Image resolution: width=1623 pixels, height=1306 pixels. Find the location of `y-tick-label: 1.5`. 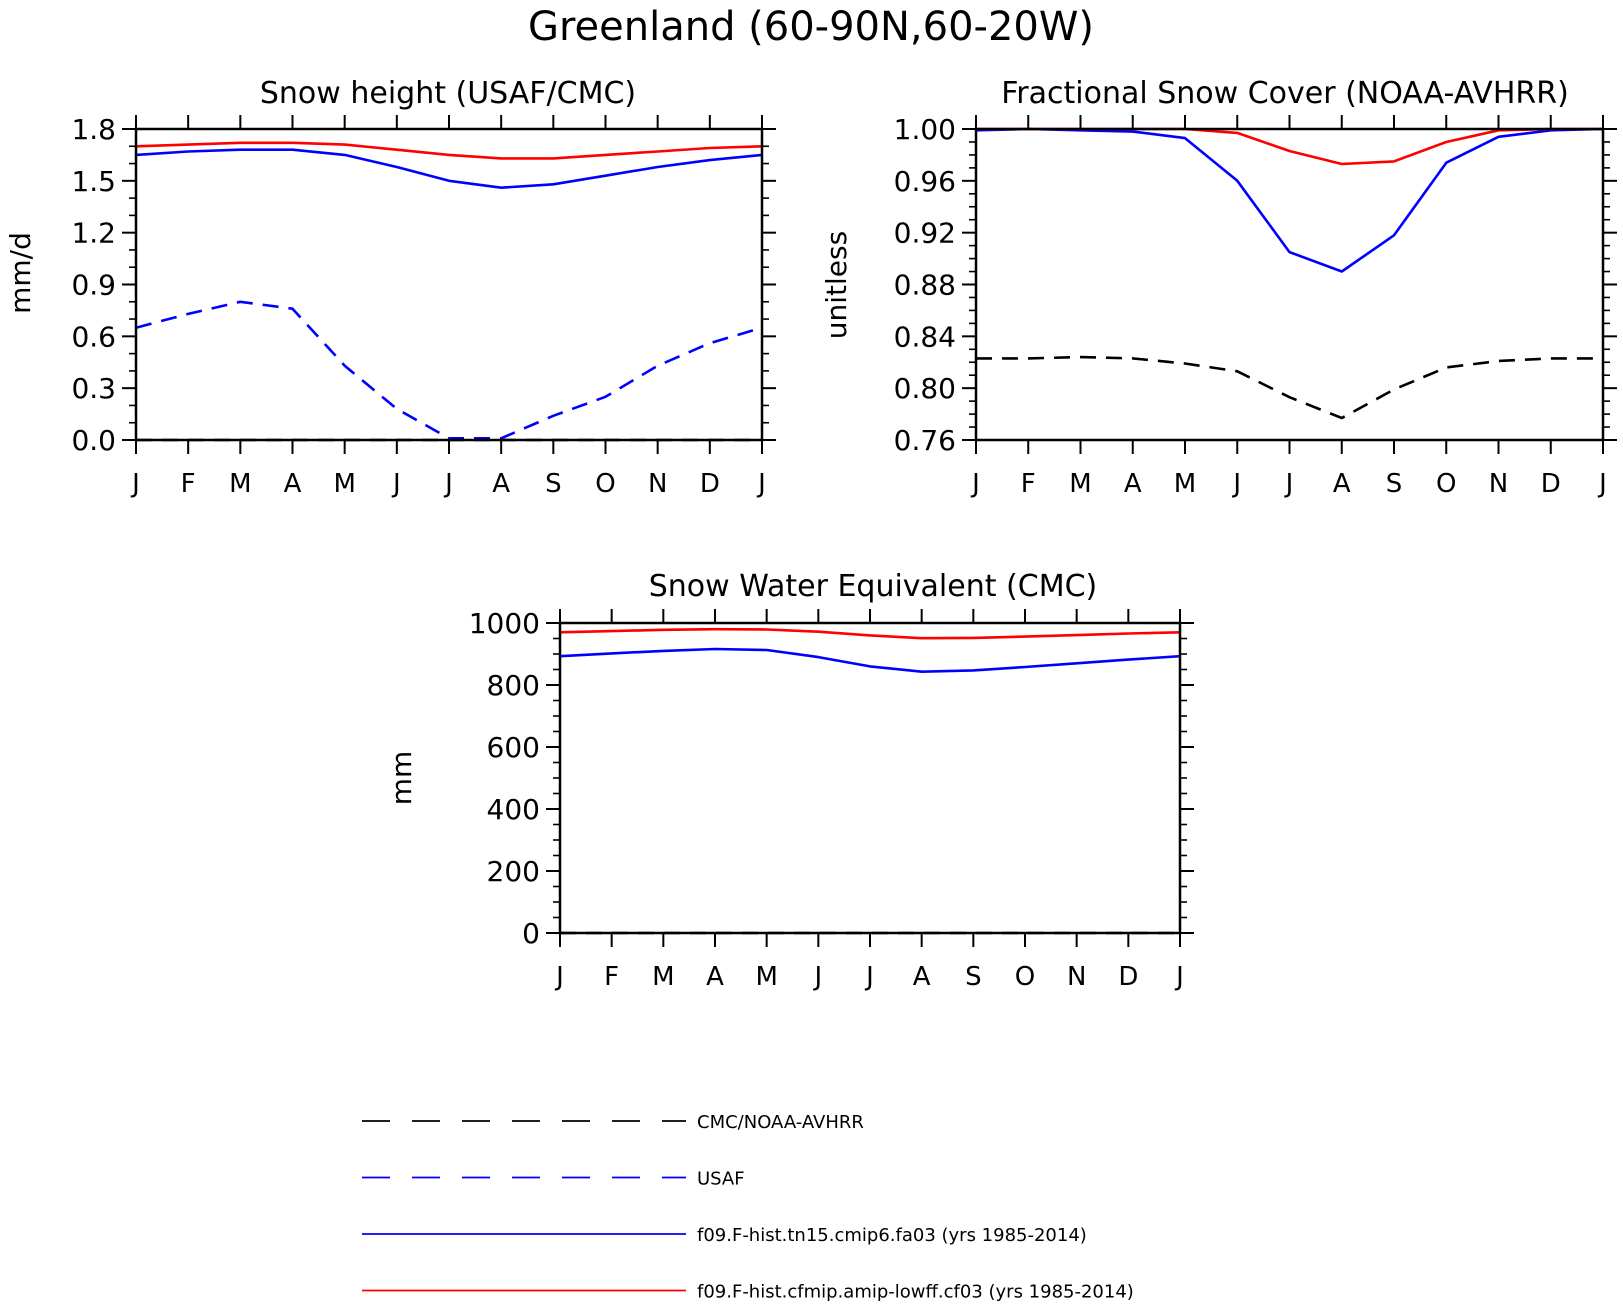

y-tick-label: 1.5 is located at coordinates (93, 181).